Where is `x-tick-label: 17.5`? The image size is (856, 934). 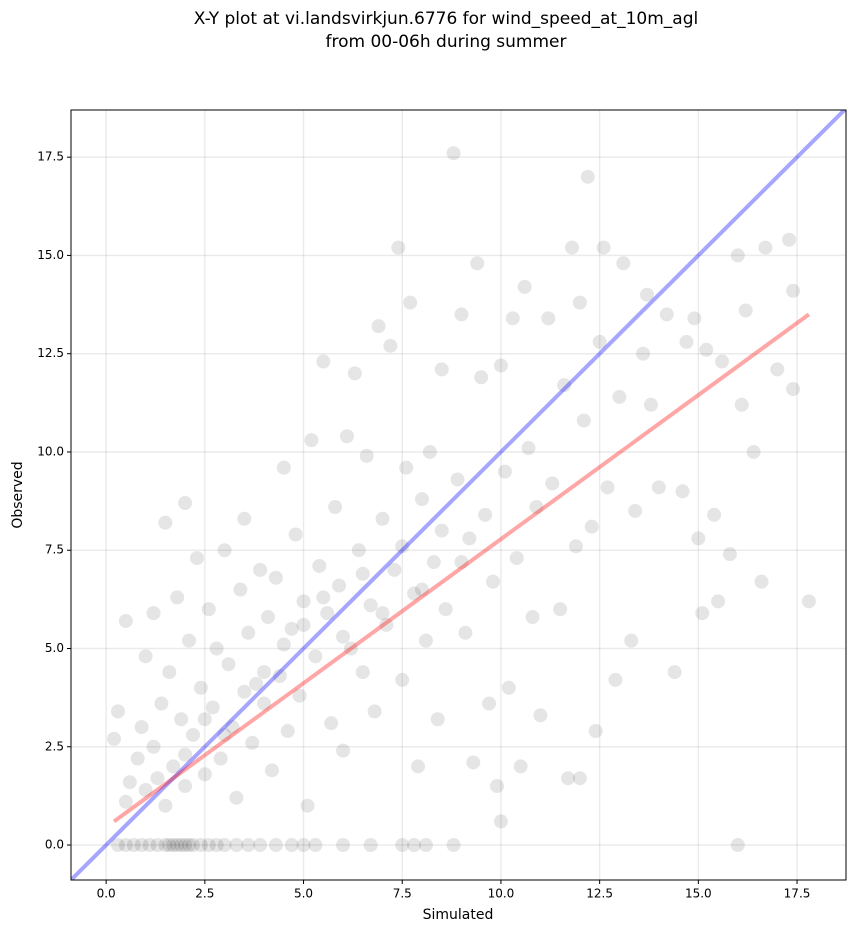 x-tick-label: 17.5 is located at coordinates (797, 894).